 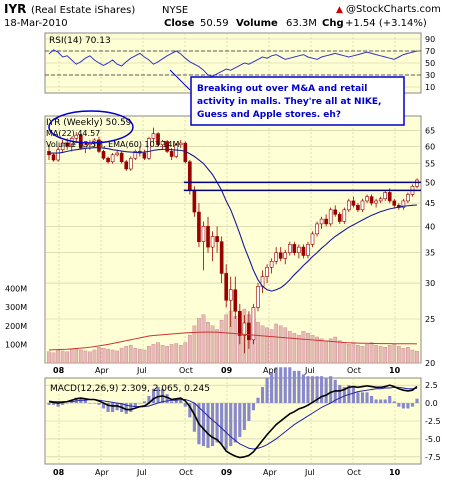 I want to click on header-symbol: IYR, so click(x=15, y=9).